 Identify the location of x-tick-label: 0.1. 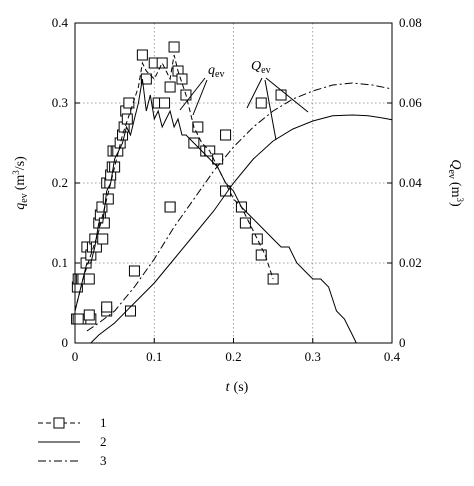
(154, 356).